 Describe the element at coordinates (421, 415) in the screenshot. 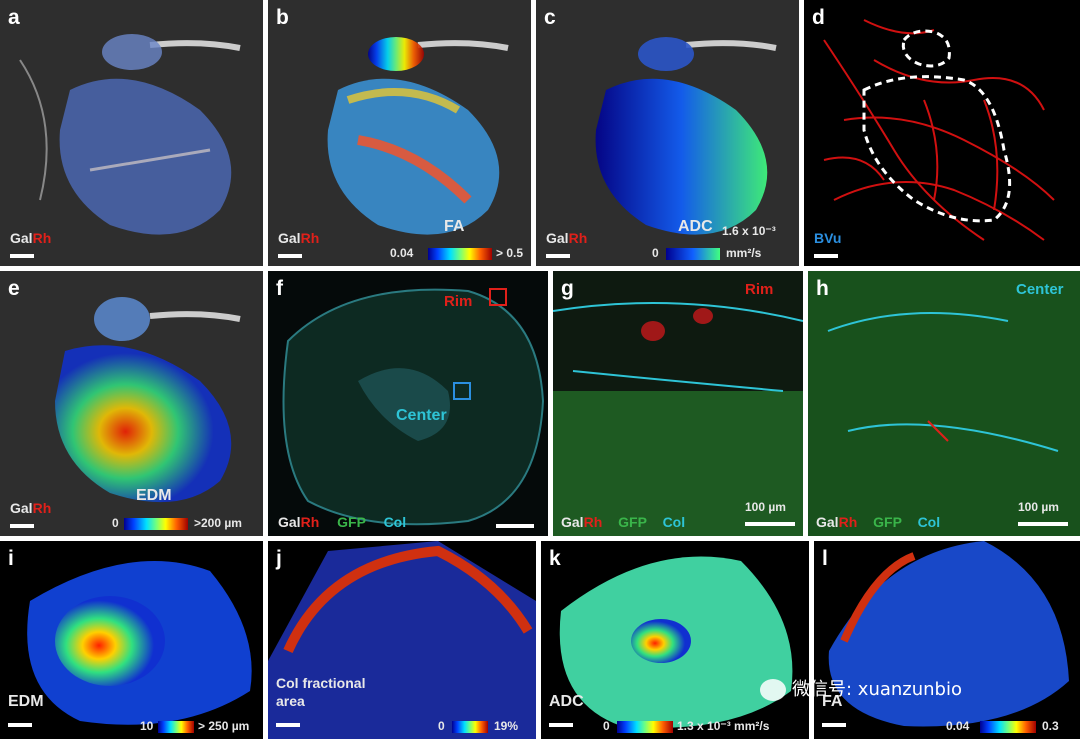

I see `center-label: Center` at that location.